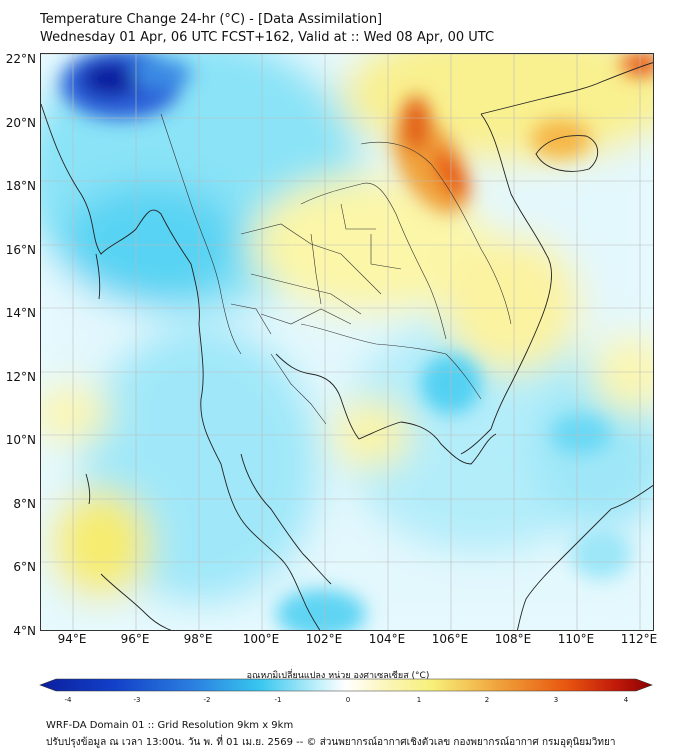 Image resolution: width=676 pixels, height=756 pixels. I want to click on colorbar-tick-0: 0, so click(348, 700).